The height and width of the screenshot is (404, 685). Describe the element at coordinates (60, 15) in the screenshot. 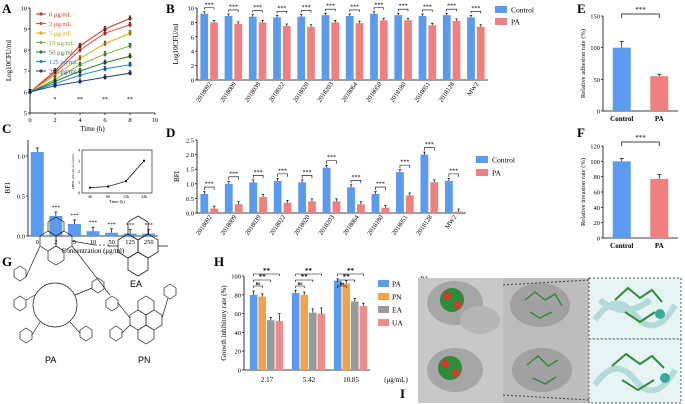

I see `legend-label-0: 0 μg/mL` at that location.